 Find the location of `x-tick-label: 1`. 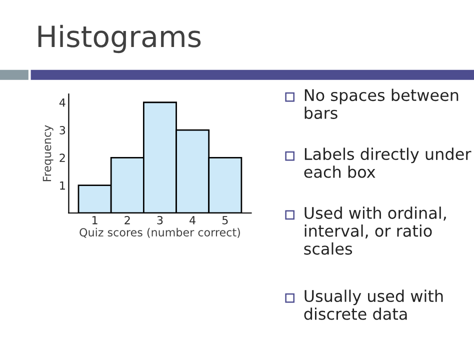

x-tick-label: 1 is located at coordinates (95, 220).